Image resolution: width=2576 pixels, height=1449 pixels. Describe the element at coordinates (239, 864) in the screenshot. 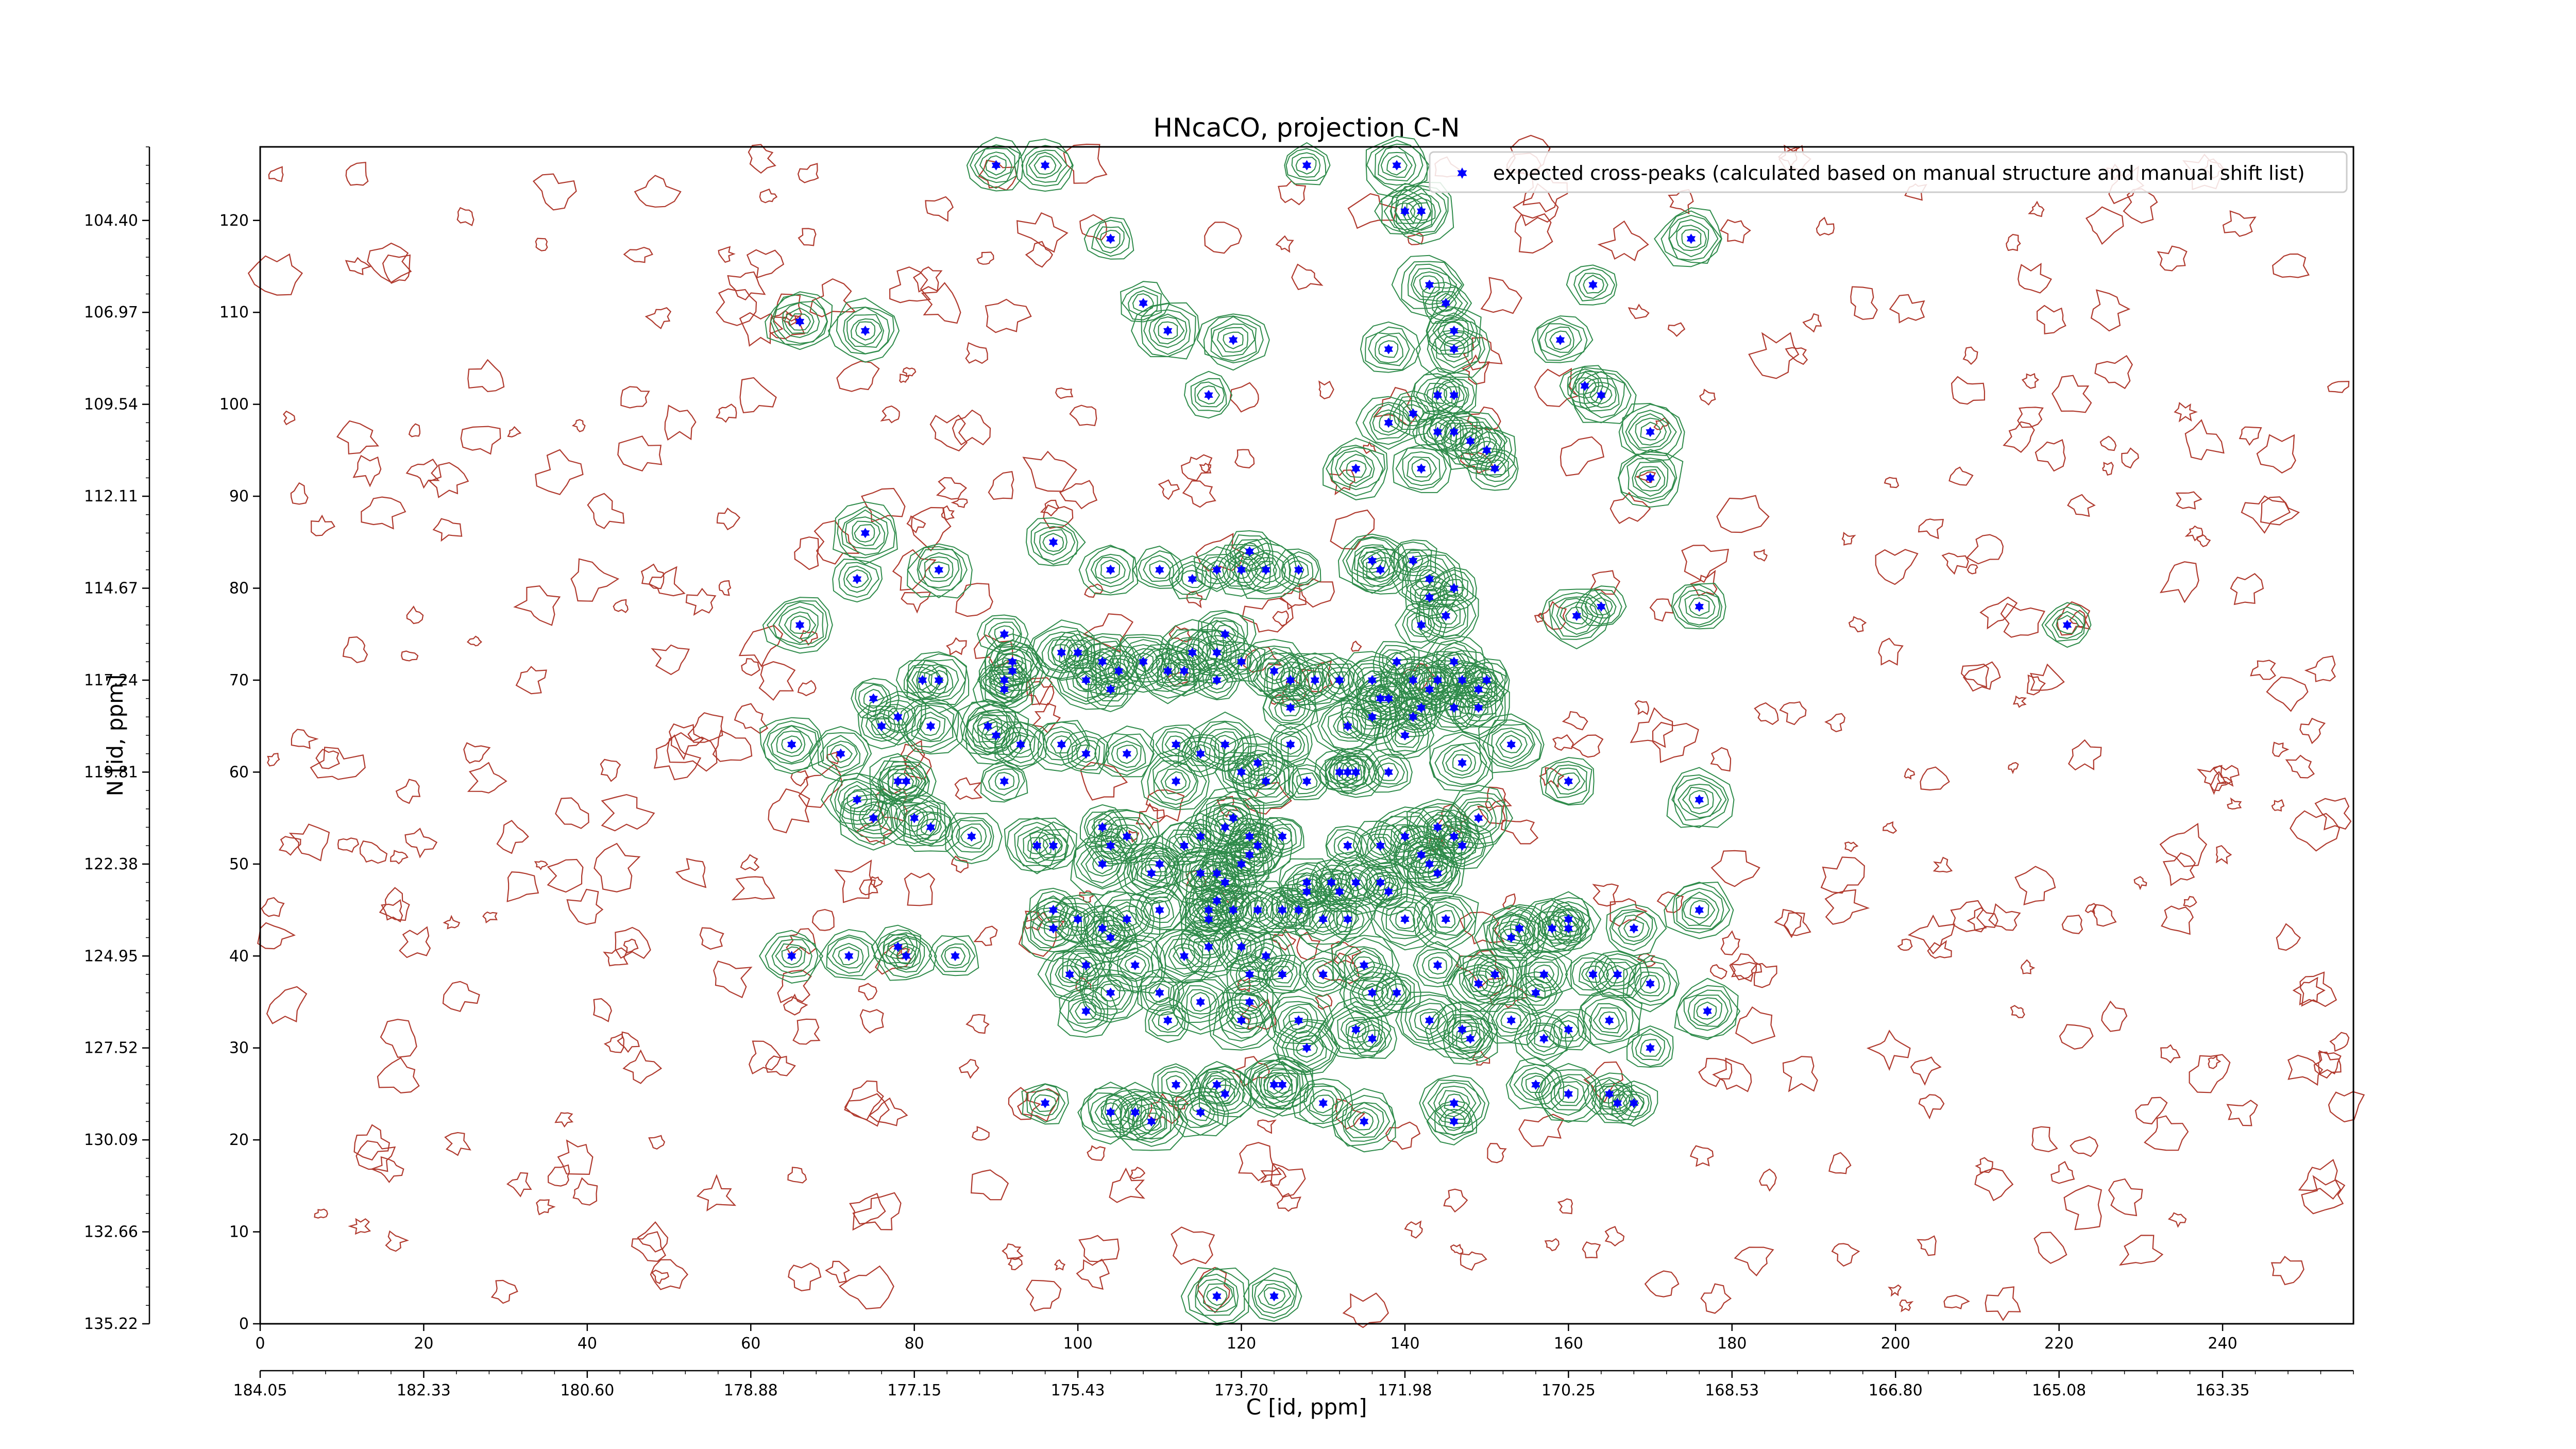

I see `y-index-tick-label: 50` at that location.